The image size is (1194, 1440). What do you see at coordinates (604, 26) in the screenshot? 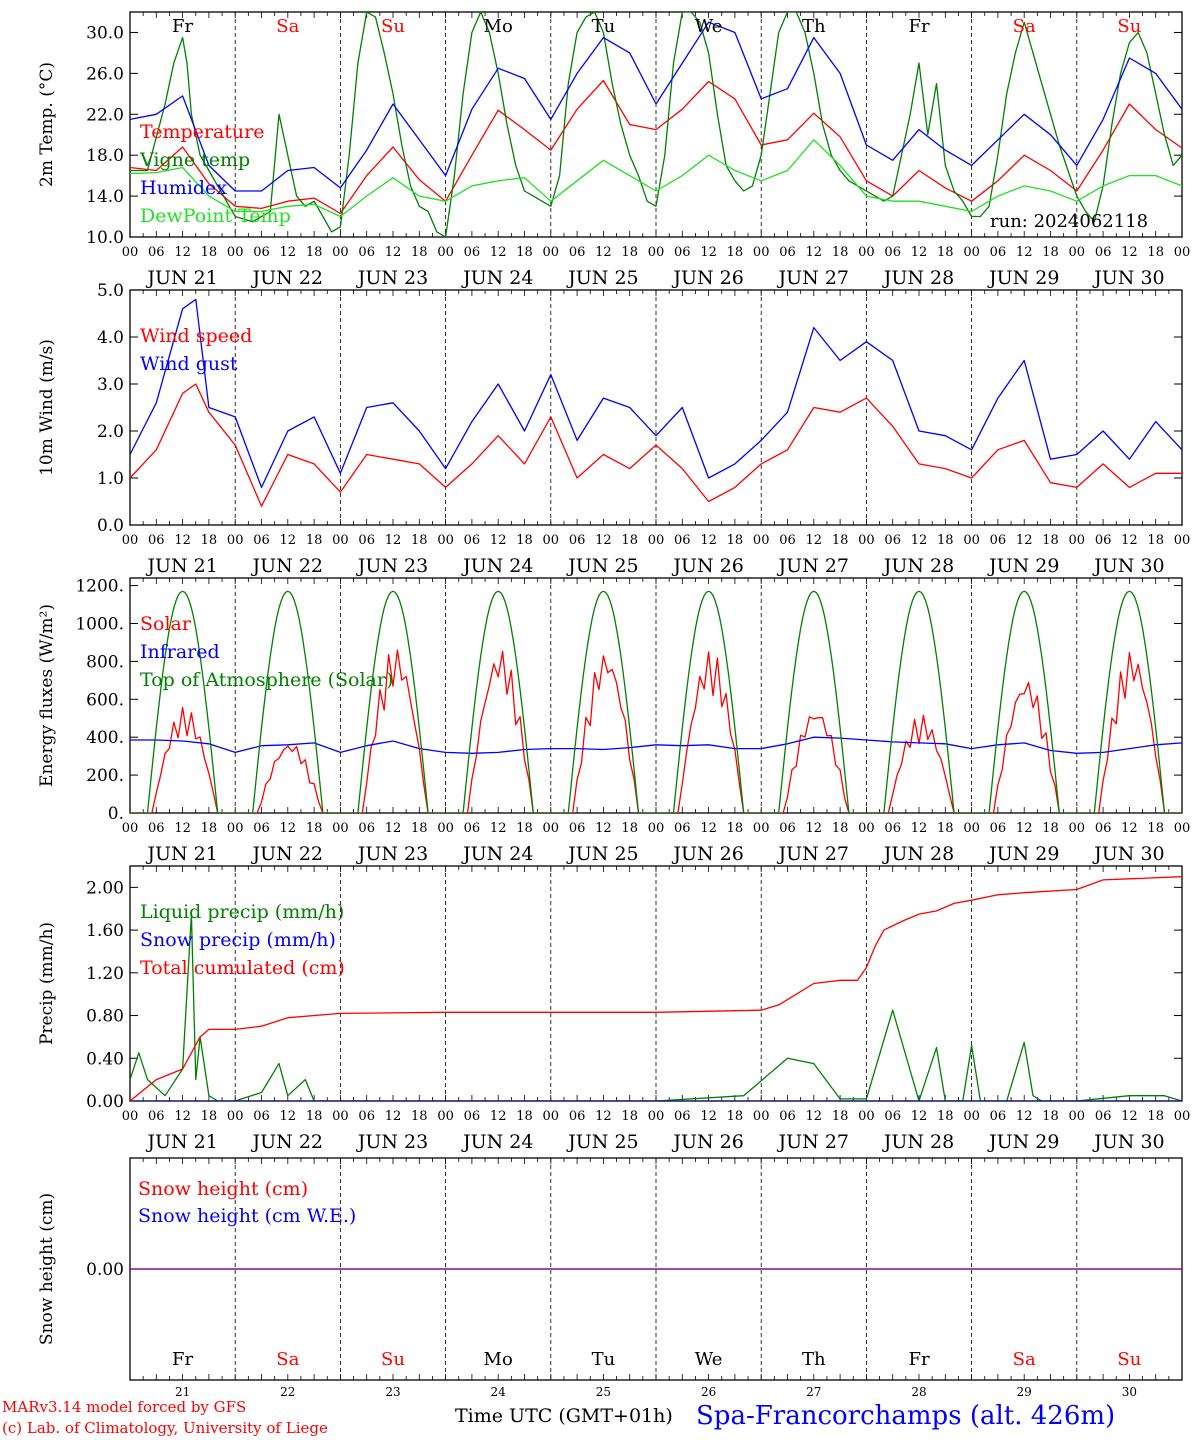
I see `day-name-label: Tu` at bounding box center [604, 26].